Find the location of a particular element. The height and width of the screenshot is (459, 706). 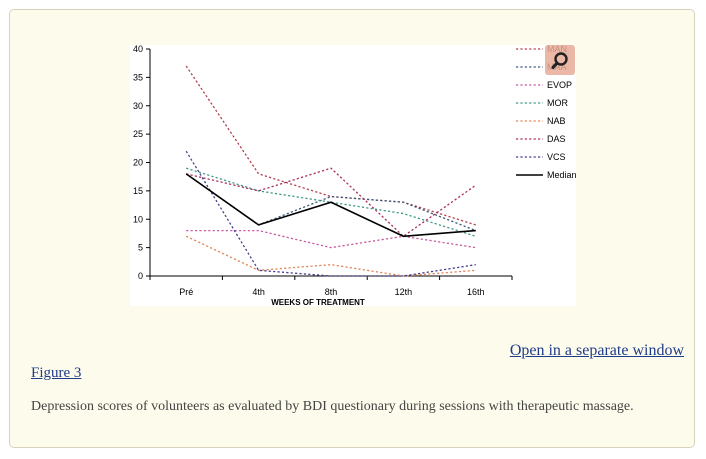

x-tick-label: Pré is located at coordinates (186, 292).